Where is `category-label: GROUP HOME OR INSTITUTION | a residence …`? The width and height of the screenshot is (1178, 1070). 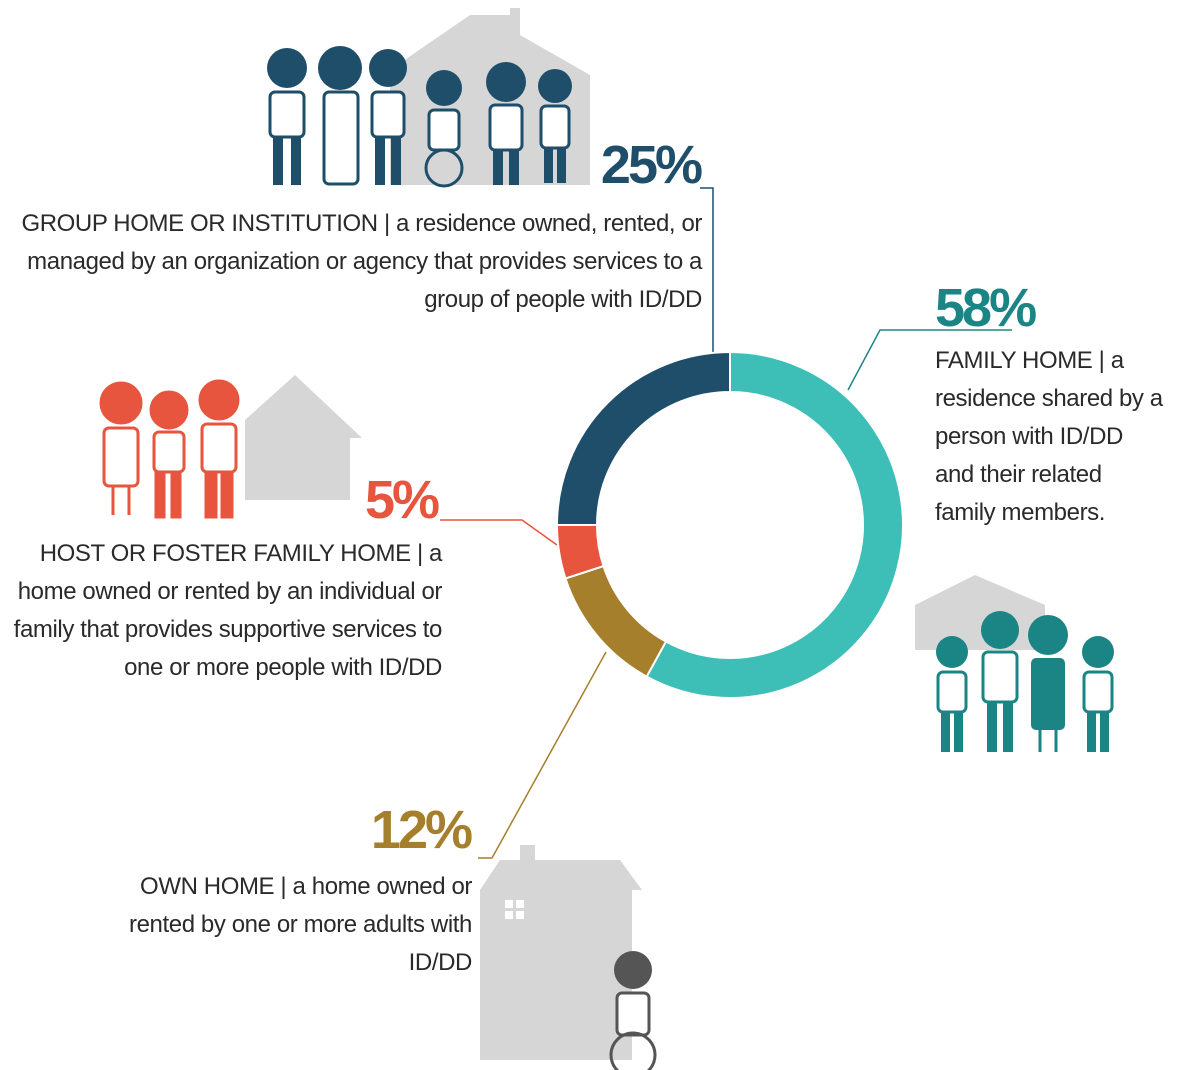
category-label: GROUP HOME OR INSTITUTION | a residence … is located at coordinates (361, 261).